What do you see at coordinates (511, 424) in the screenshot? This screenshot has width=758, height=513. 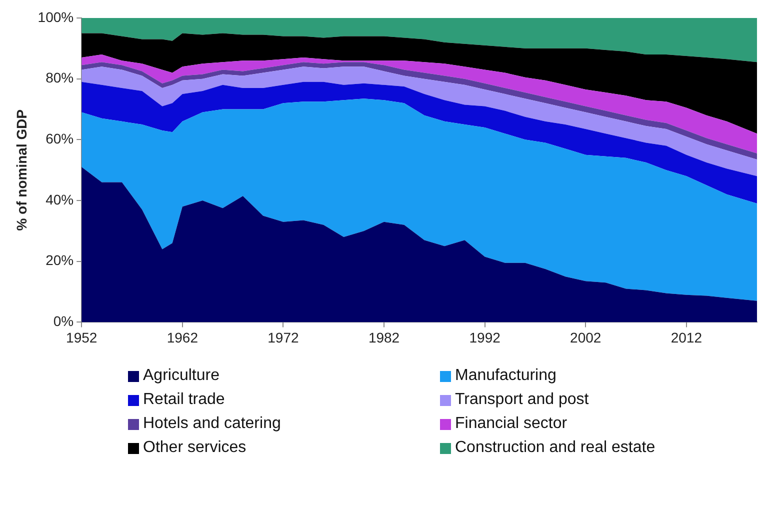 I see `legend-label: Financial sector` at bounding box center [511, 424].